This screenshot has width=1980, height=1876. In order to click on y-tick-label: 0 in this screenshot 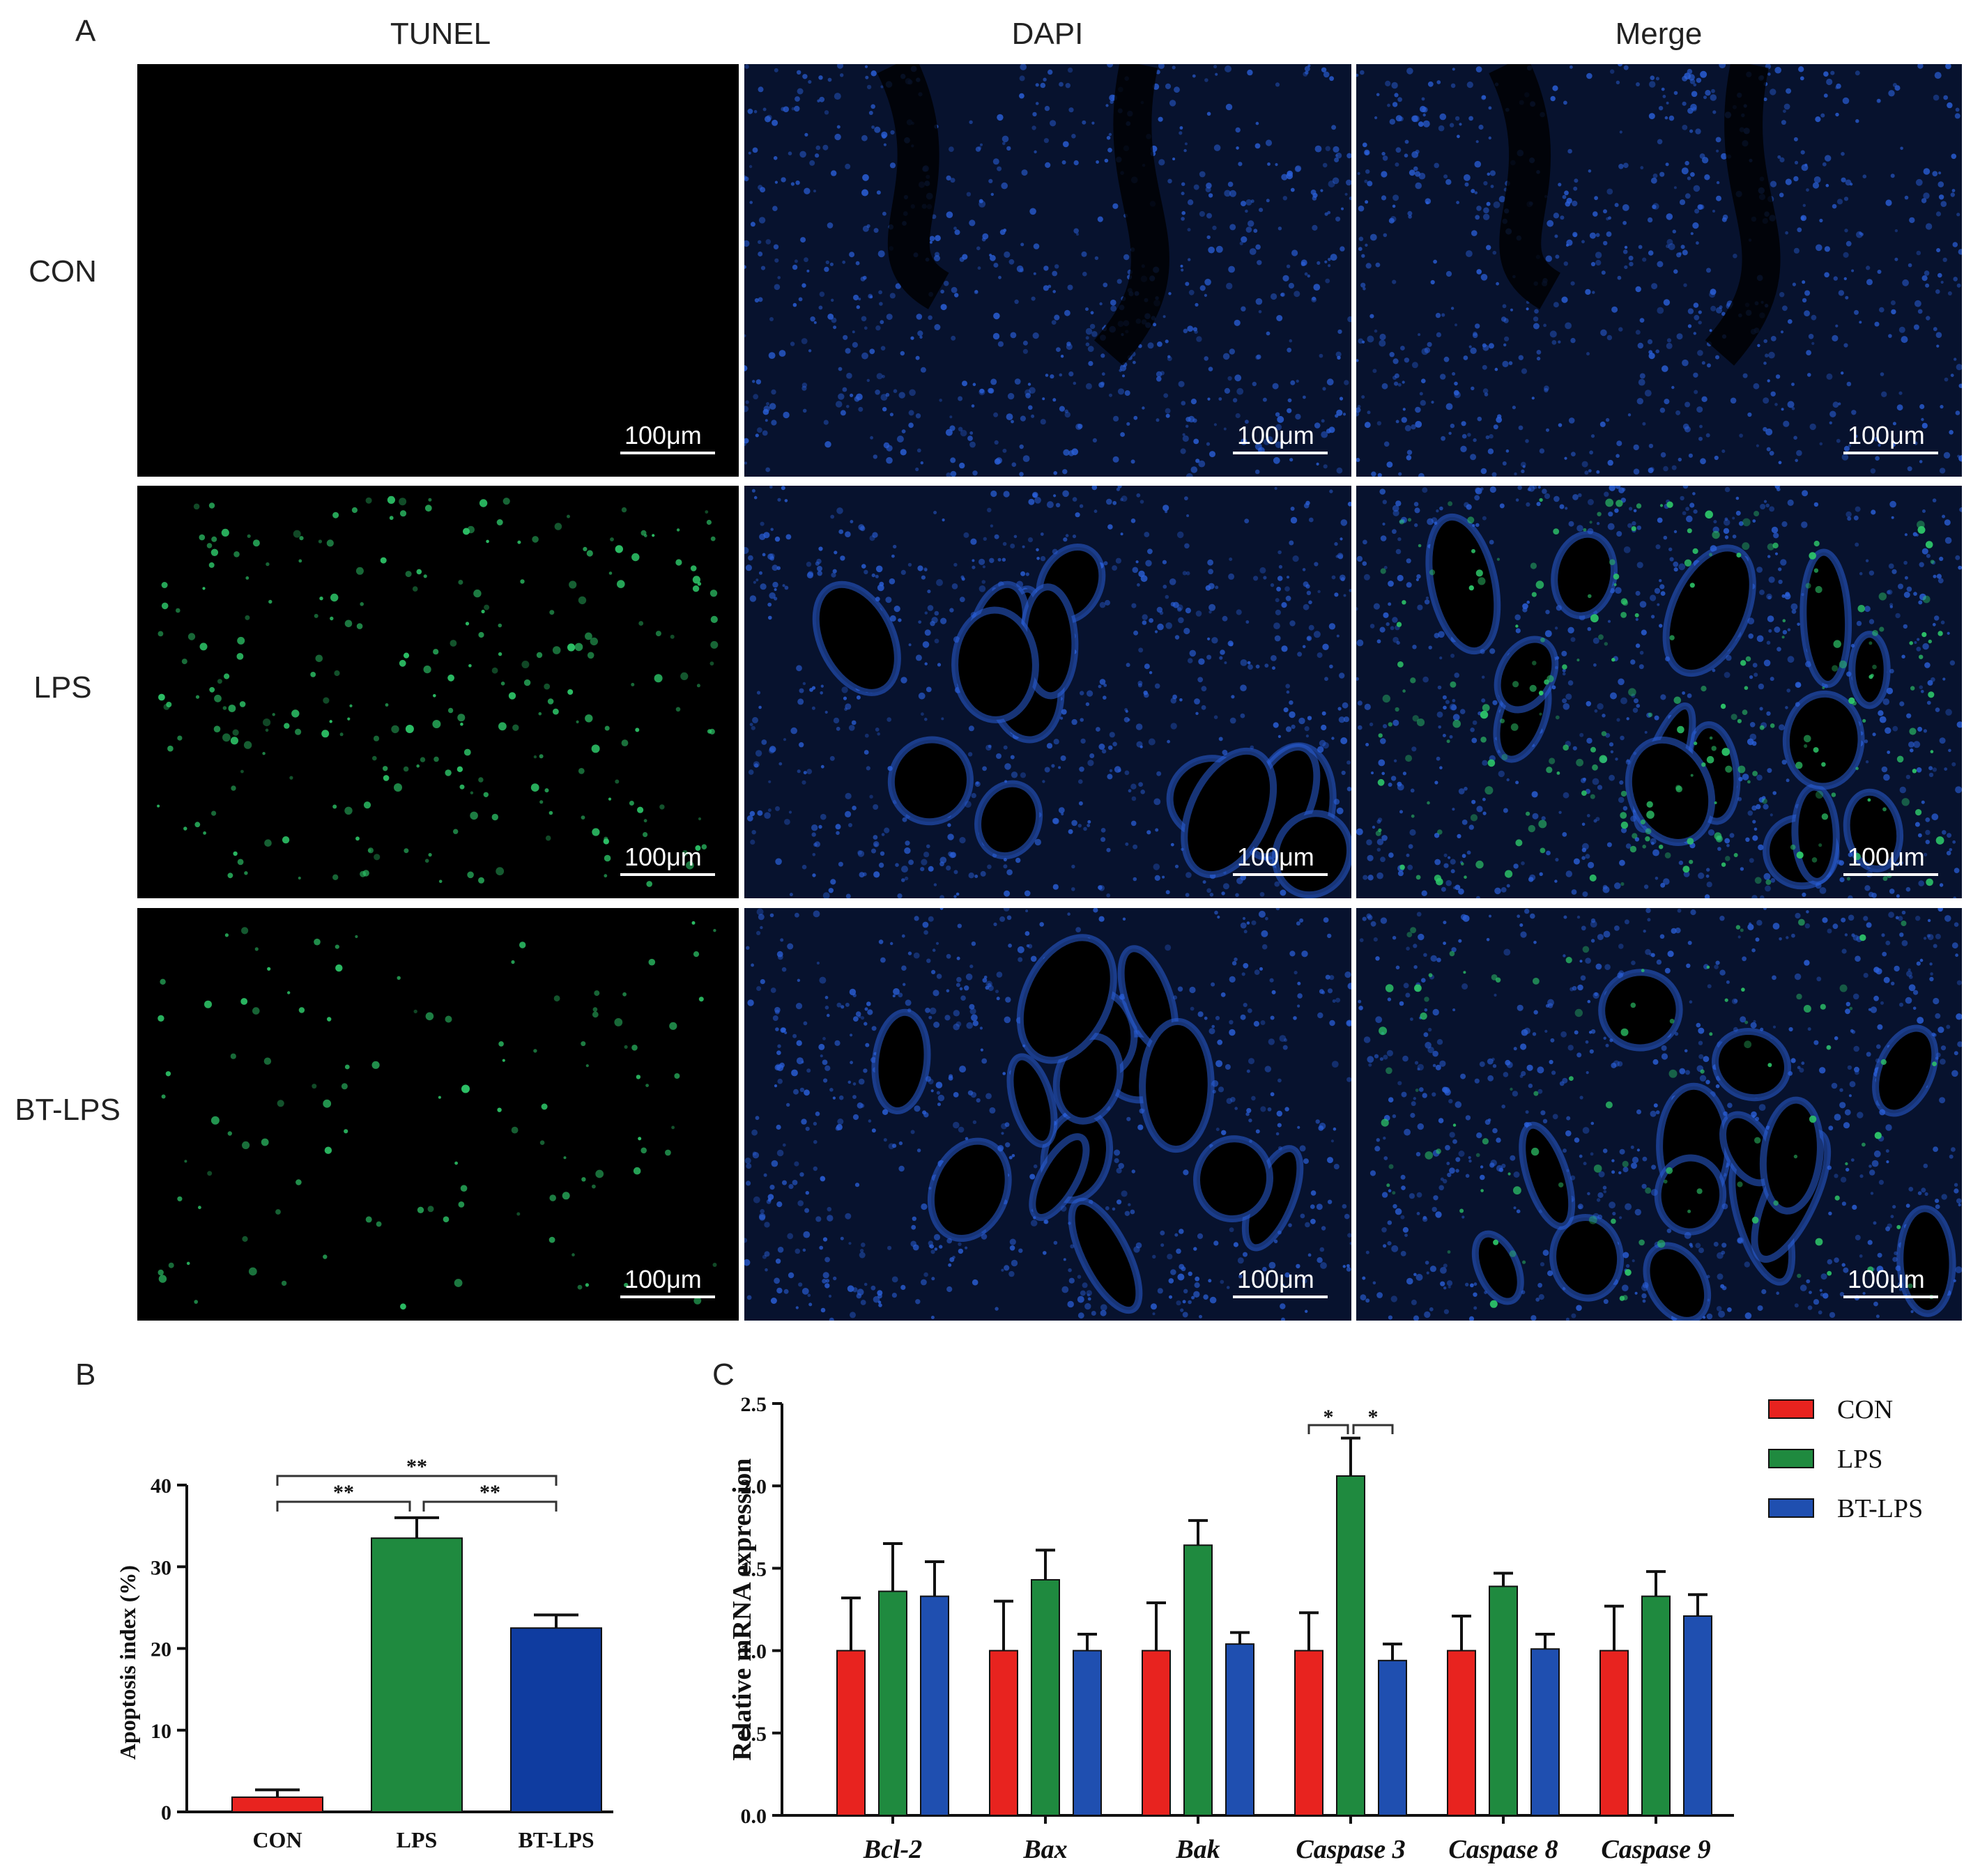, I will do `click(166, 1812)`.